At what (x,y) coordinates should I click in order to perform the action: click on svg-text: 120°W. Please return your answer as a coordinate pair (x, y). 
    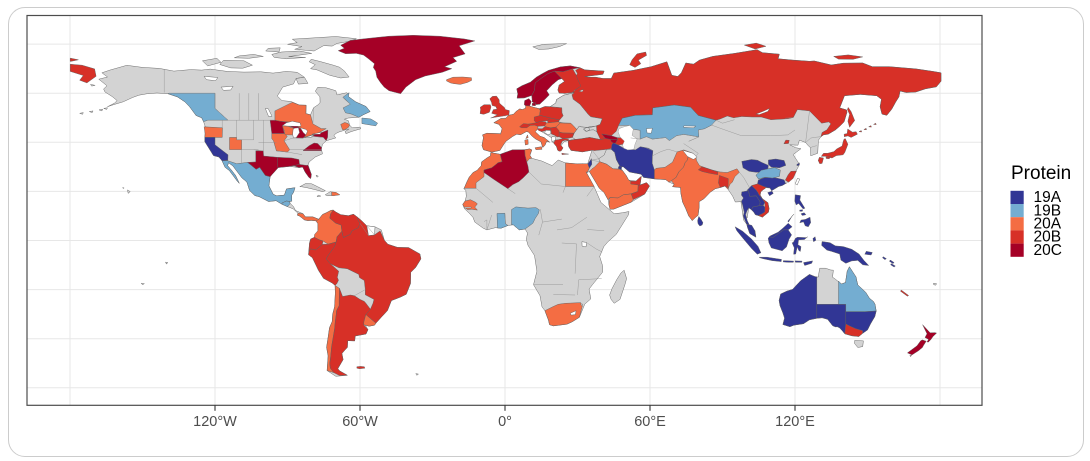
    Looking at the image, I should click on (215, 422).